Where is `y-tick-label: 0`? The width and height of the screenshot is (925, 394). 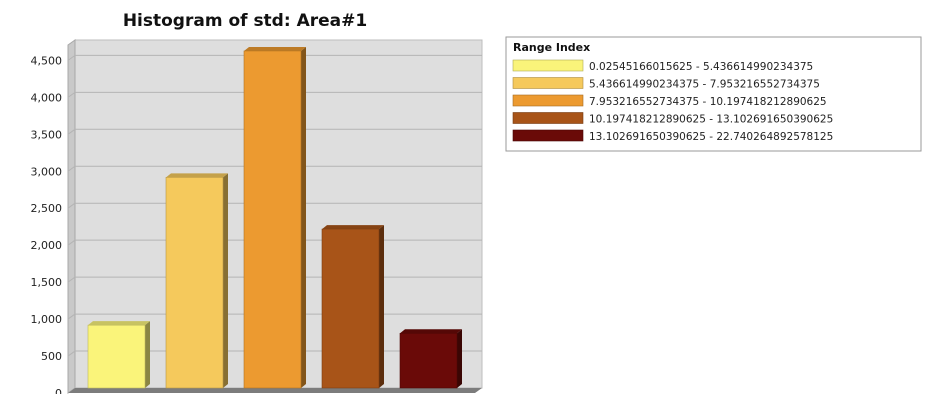 y-tick-label: 0 is located at coordinates (58, 390).